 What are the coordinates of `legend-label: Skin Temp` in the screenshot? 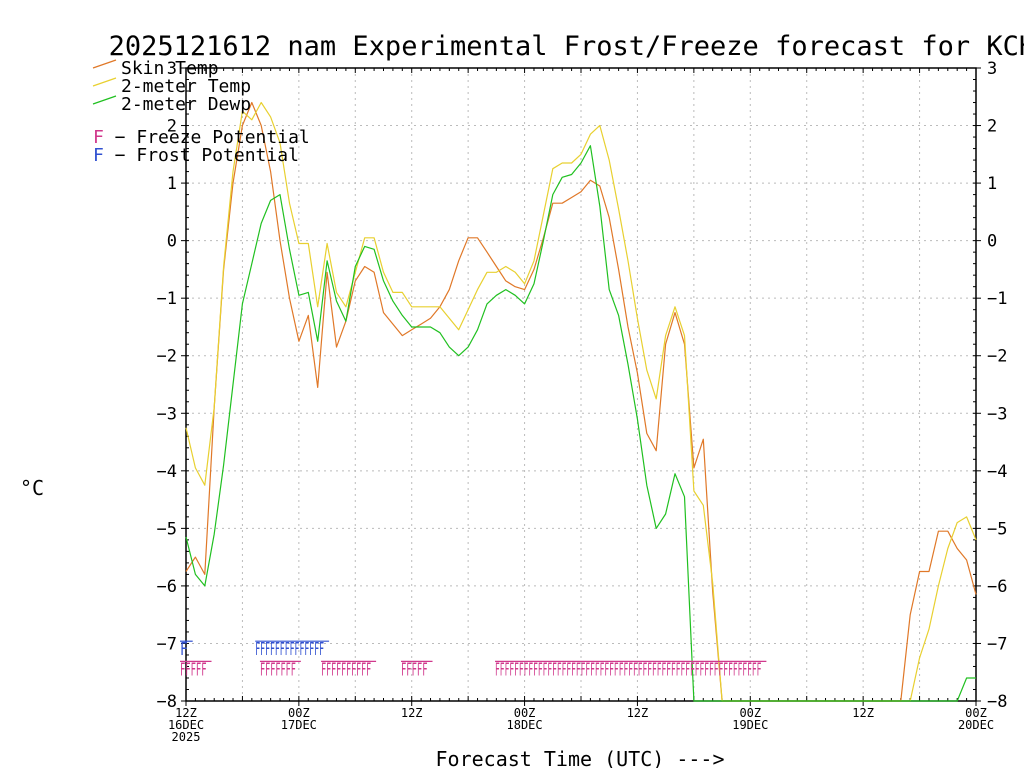 It's located at (170, 68).